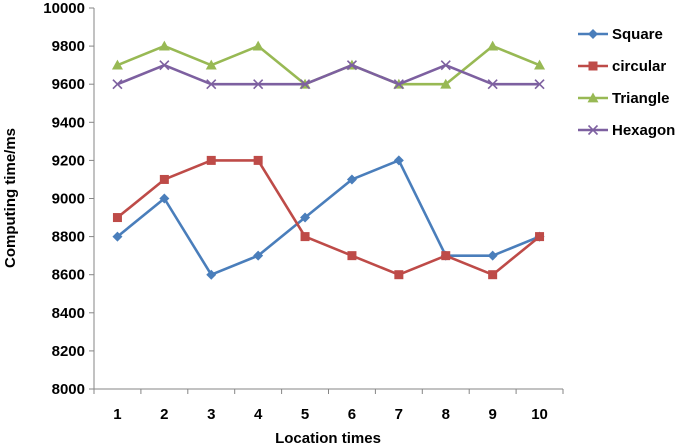 This screenshot has width=685, height=447. I want to click on y-tick-label: 9800, so click(68, 46).